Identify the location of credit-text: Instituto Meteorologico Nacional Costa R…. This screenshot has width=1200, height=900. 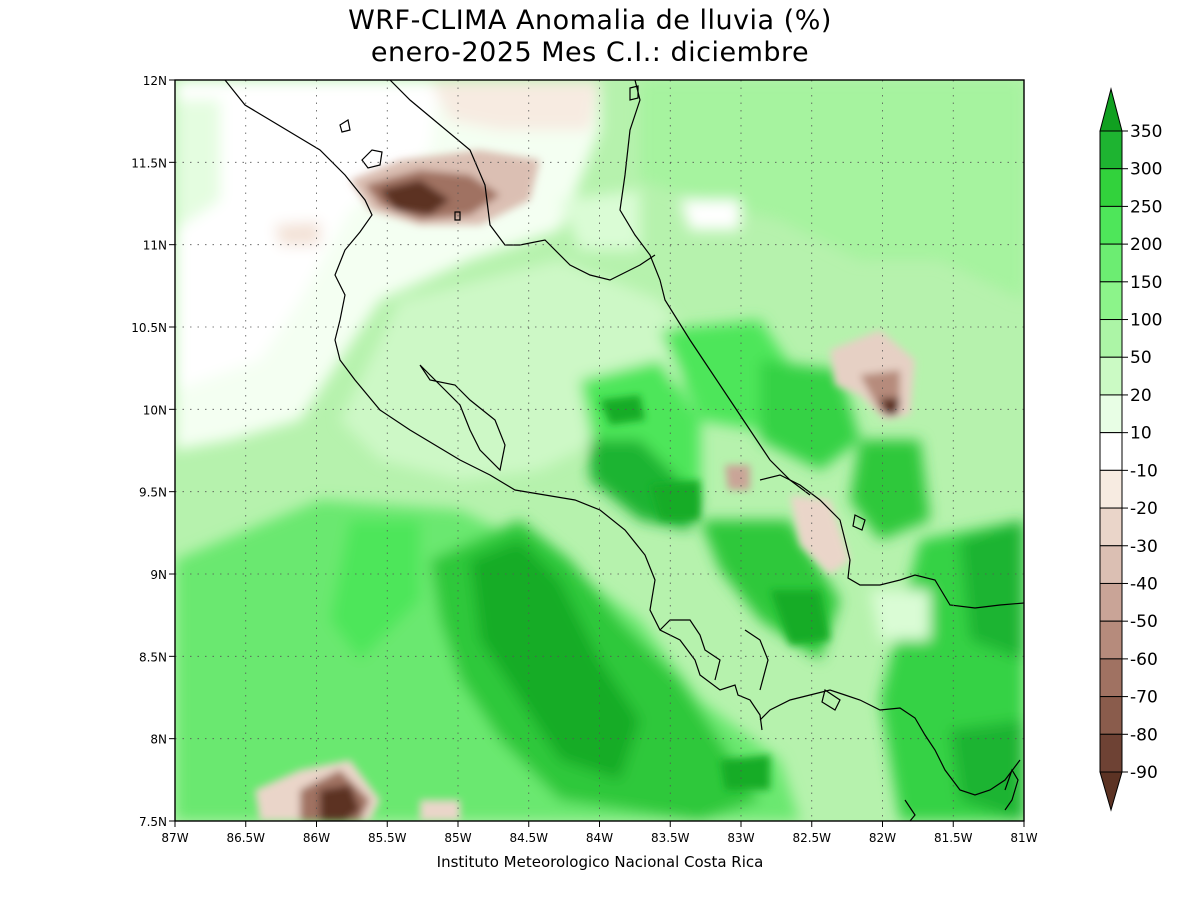
(600, 862).